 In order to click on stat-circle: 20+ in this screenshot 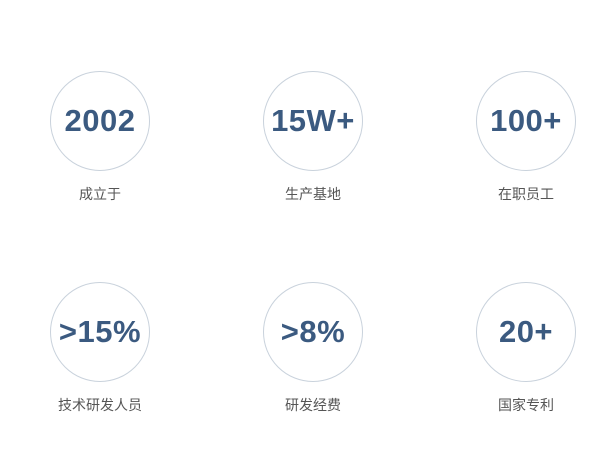, I will do `click(526, 332)`.